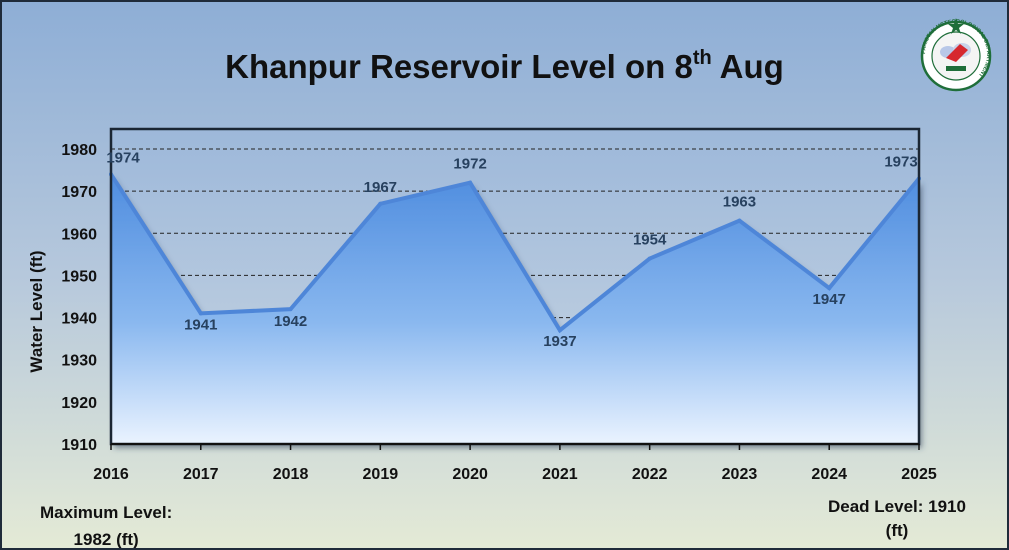 The width and height of the screenshot is (1009, 550). Describe the element at coordinates (106, 539) in the screenshot. I see `max-level-line2: 1982 (ft)` at that location.